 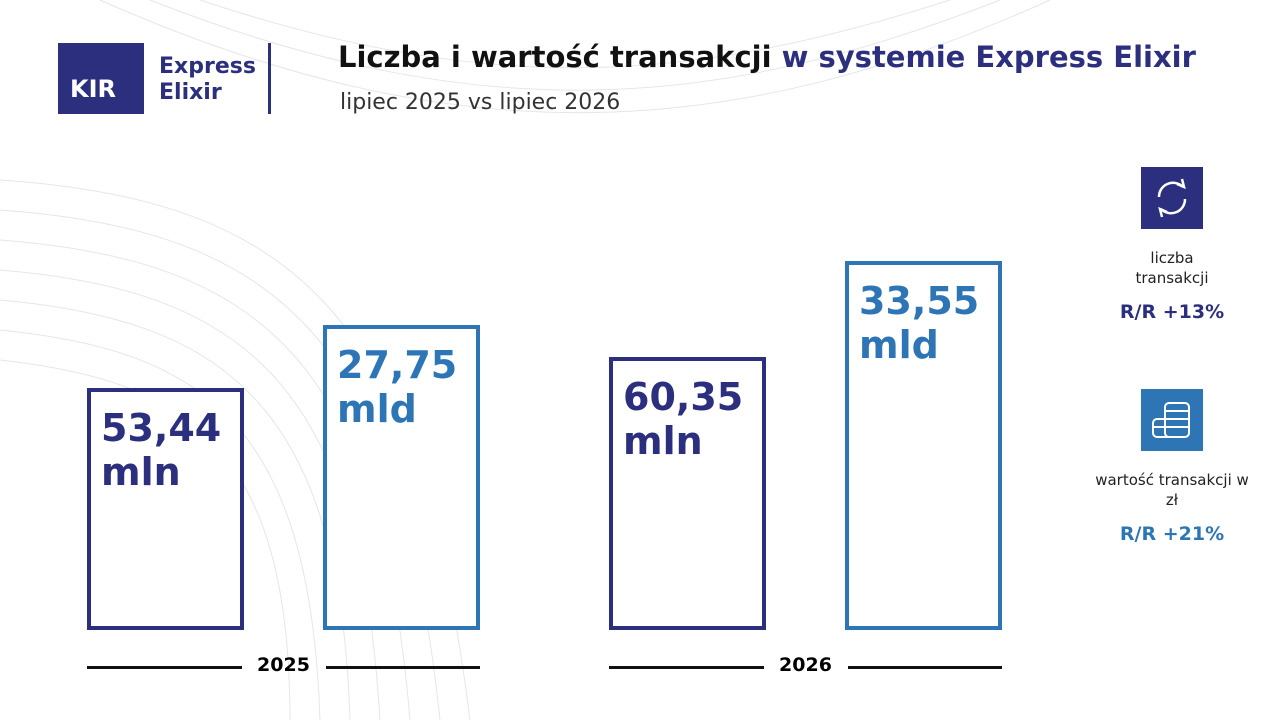 I want to click on value-label: 60,35 mln, so click(x=683, y=419).